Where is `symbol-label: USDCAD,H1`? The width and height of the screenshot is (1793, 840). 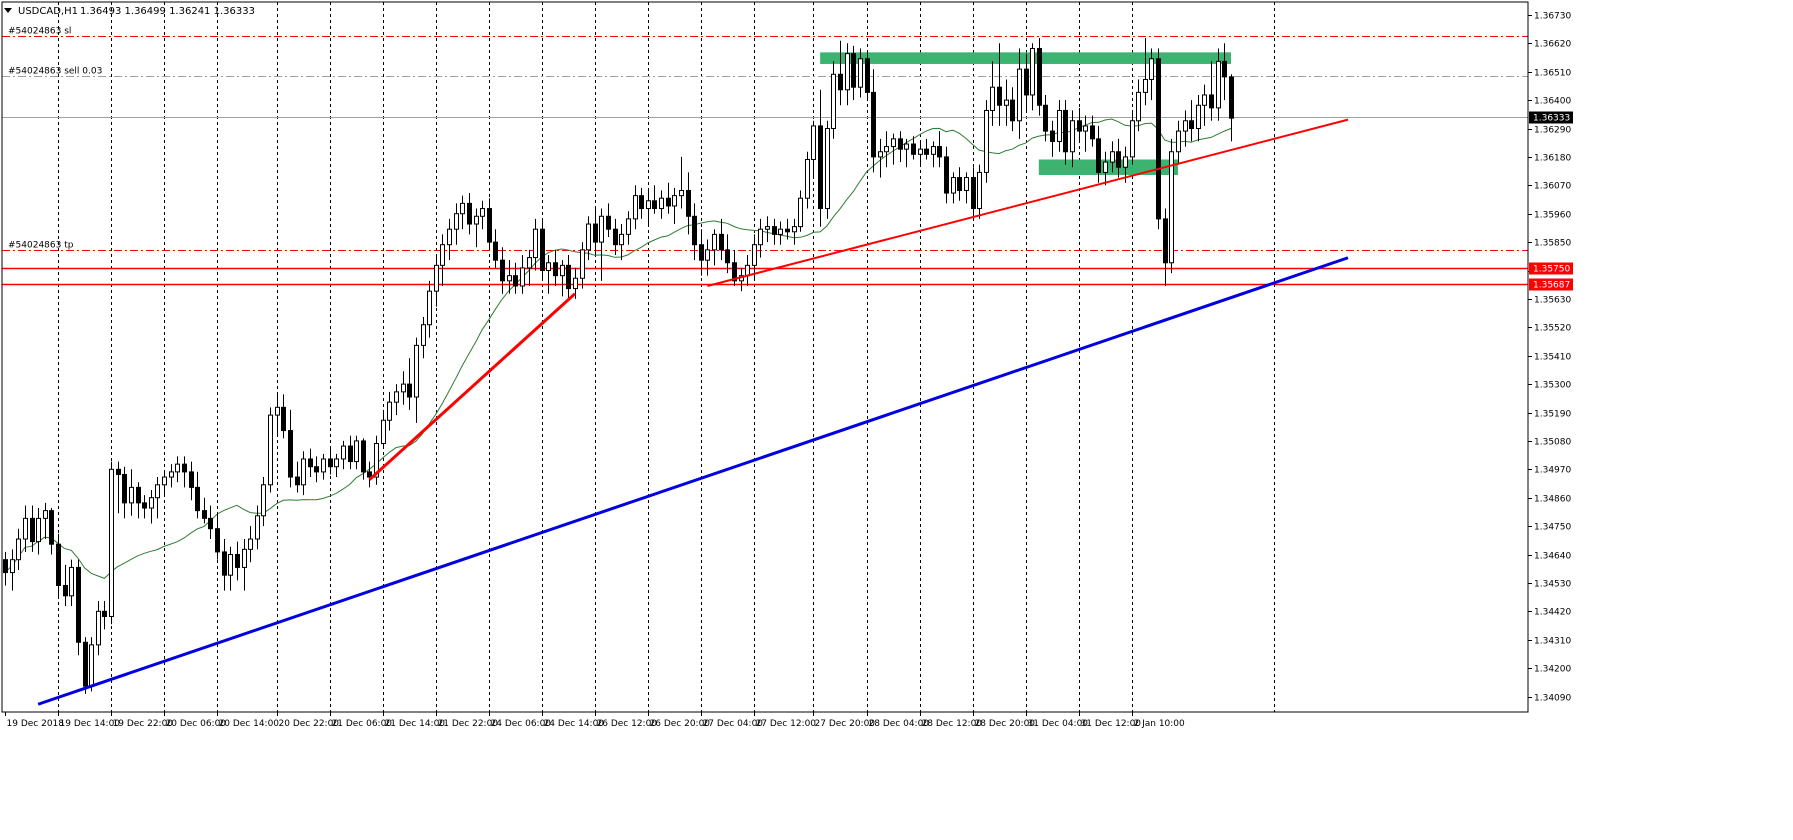
symbol-label: USDCAD,H1 is located at coordinates (48, 11).